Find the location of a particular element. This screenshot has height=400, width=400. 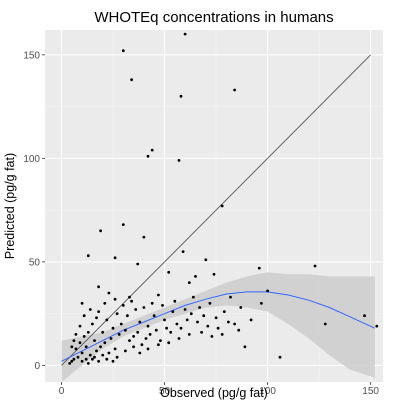

chart-title: WHOTEq concentrations in humans is located at coordinates (213, 17).